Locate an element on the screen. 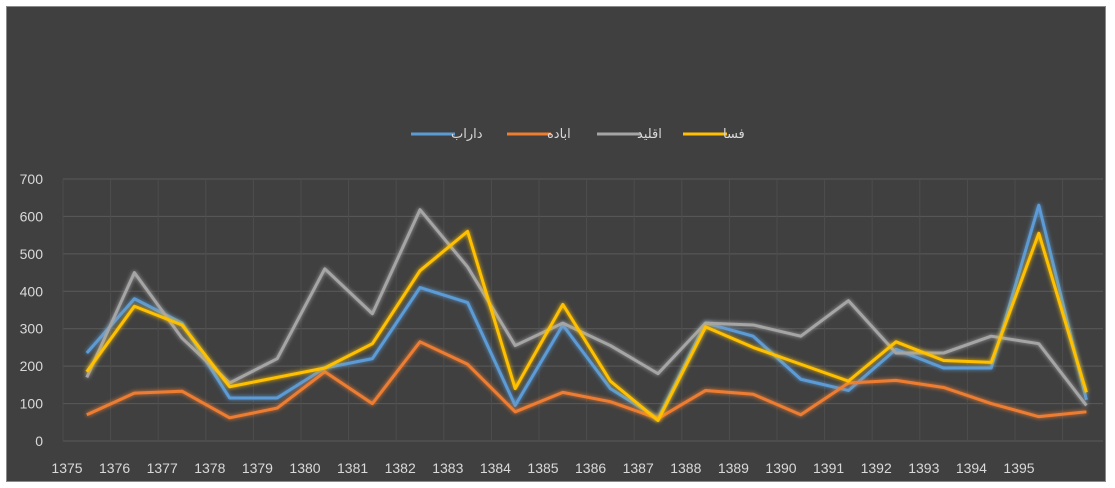 The height and width of the screenshot is (488, 1115). x-tick-label: 1380 is located at coordinates (304, 468).